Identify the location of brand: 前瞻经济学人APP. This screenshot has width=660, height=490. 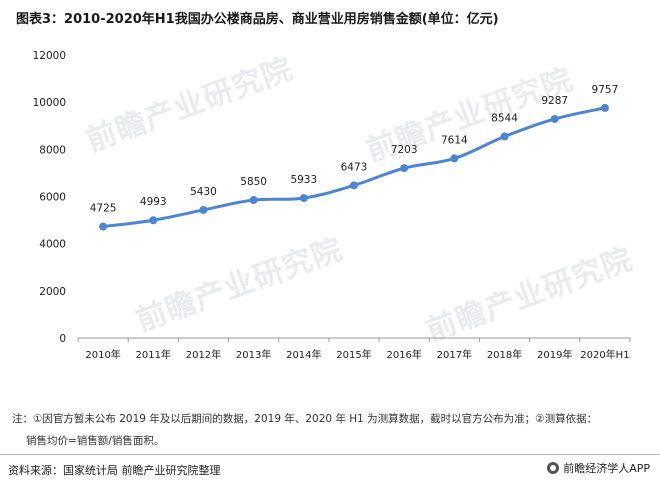
(598, 468).